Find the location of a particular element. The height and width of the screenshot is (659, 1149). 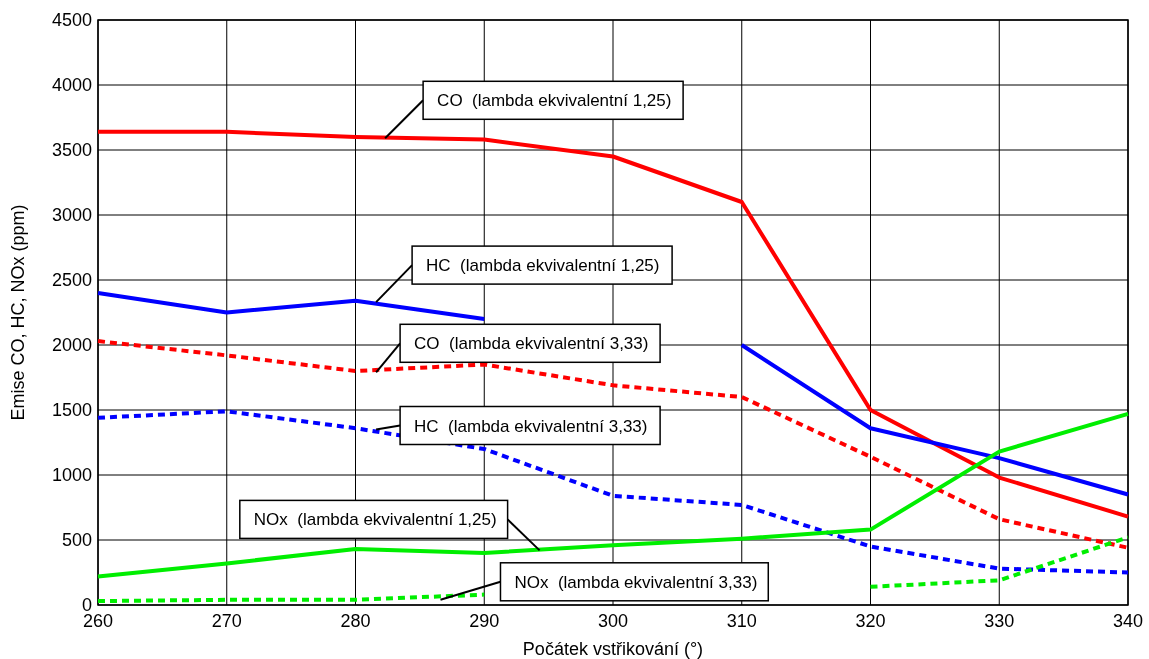

y-tick-label: 1500 is located at coordinates (71, 410).